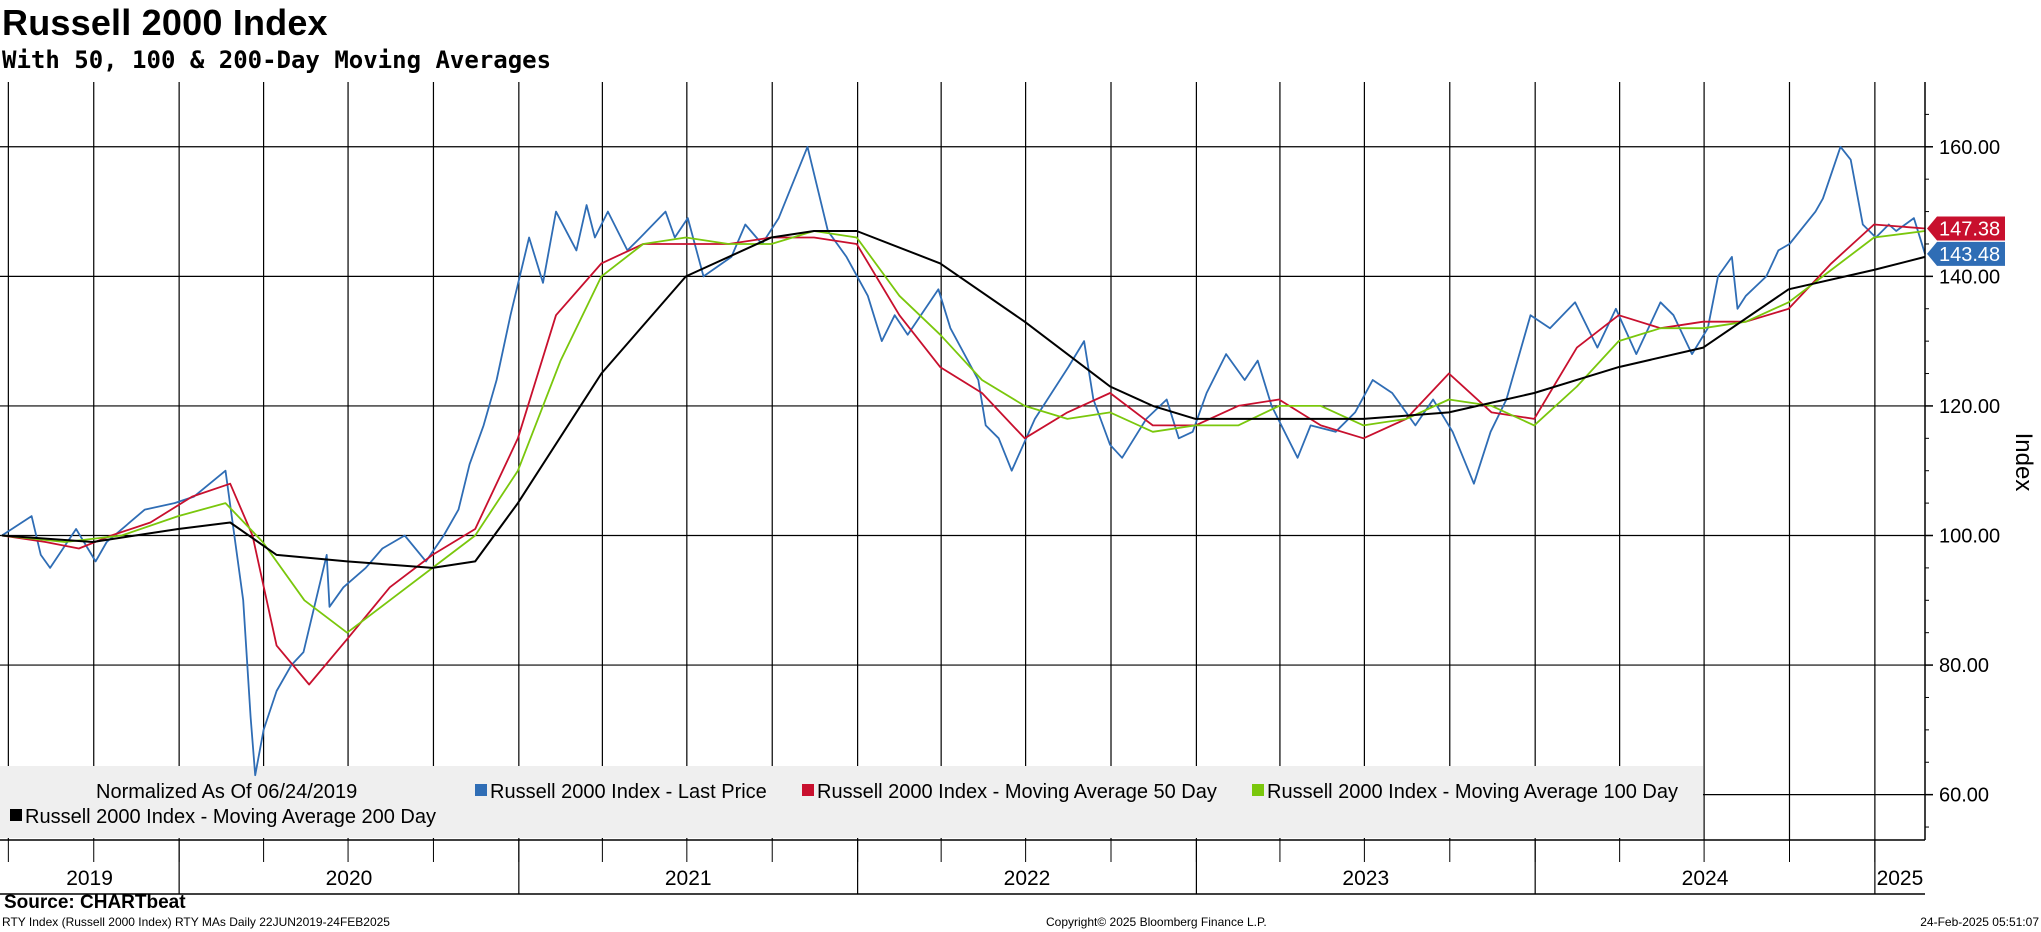 This screenshot has height=932, width=2041. Describe the element at coordinates (2023, 462) in the screenshot. I see `y-axis-label: Index` at that location.